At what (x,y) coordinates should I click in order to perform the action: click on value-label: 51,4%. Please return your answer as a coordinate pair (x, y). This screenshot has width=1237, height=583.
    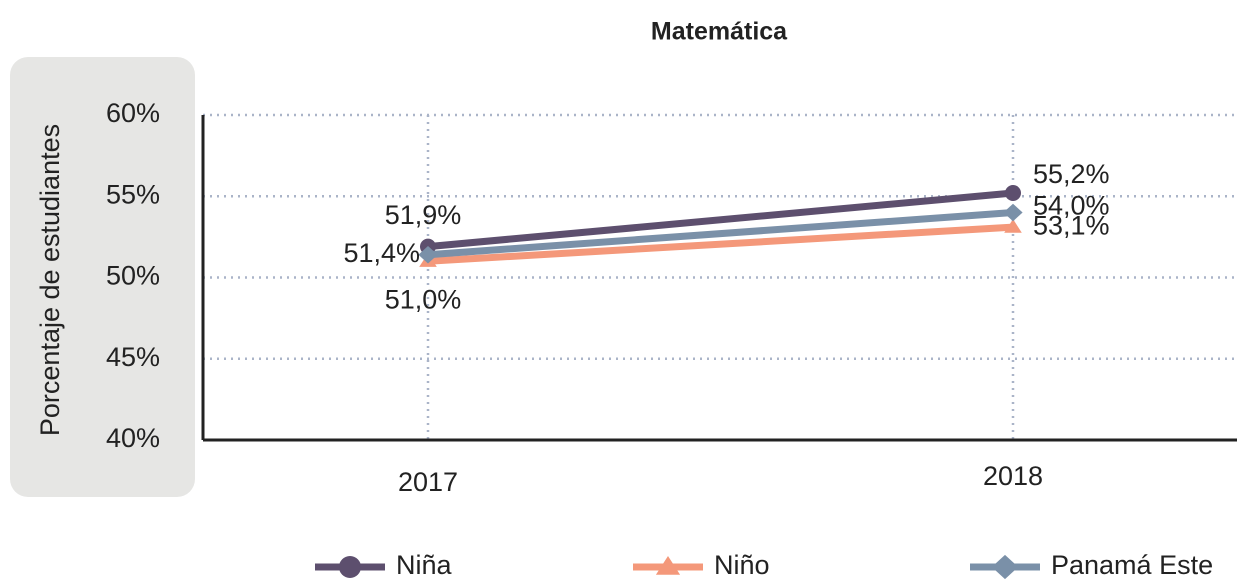
    Looking at the image, I should click on (381, 253).